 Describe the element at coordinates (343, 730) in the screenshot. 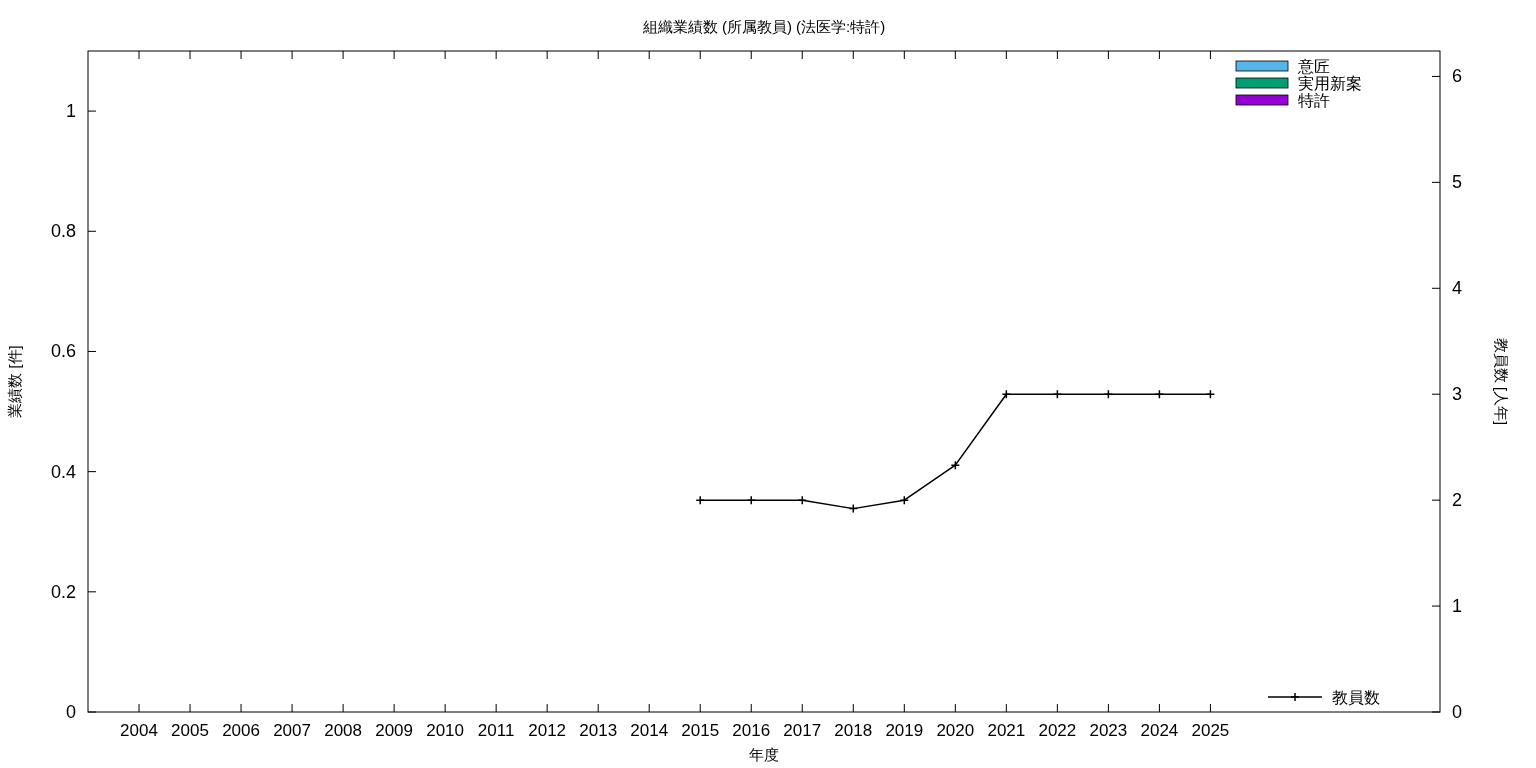

I see `x-tick-label: 2008` at that location.